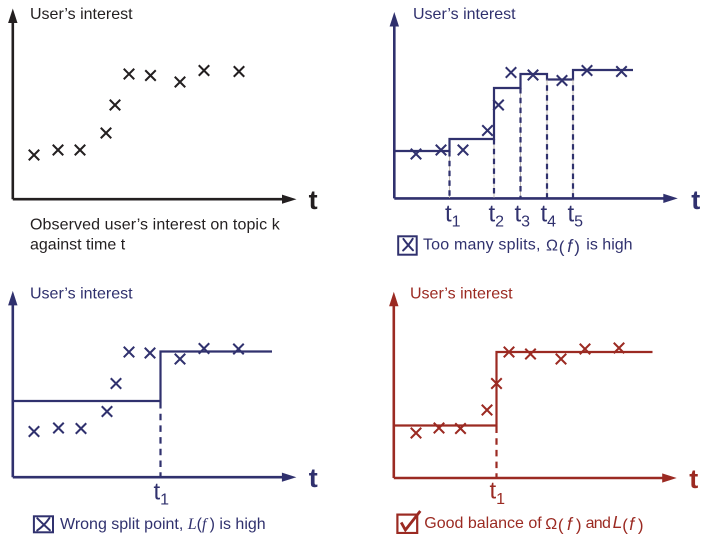  I want to click on svg-text:Wrong split point, L(f ) is hi: Wrong split point, L(f ) is high, so click(163, 524).